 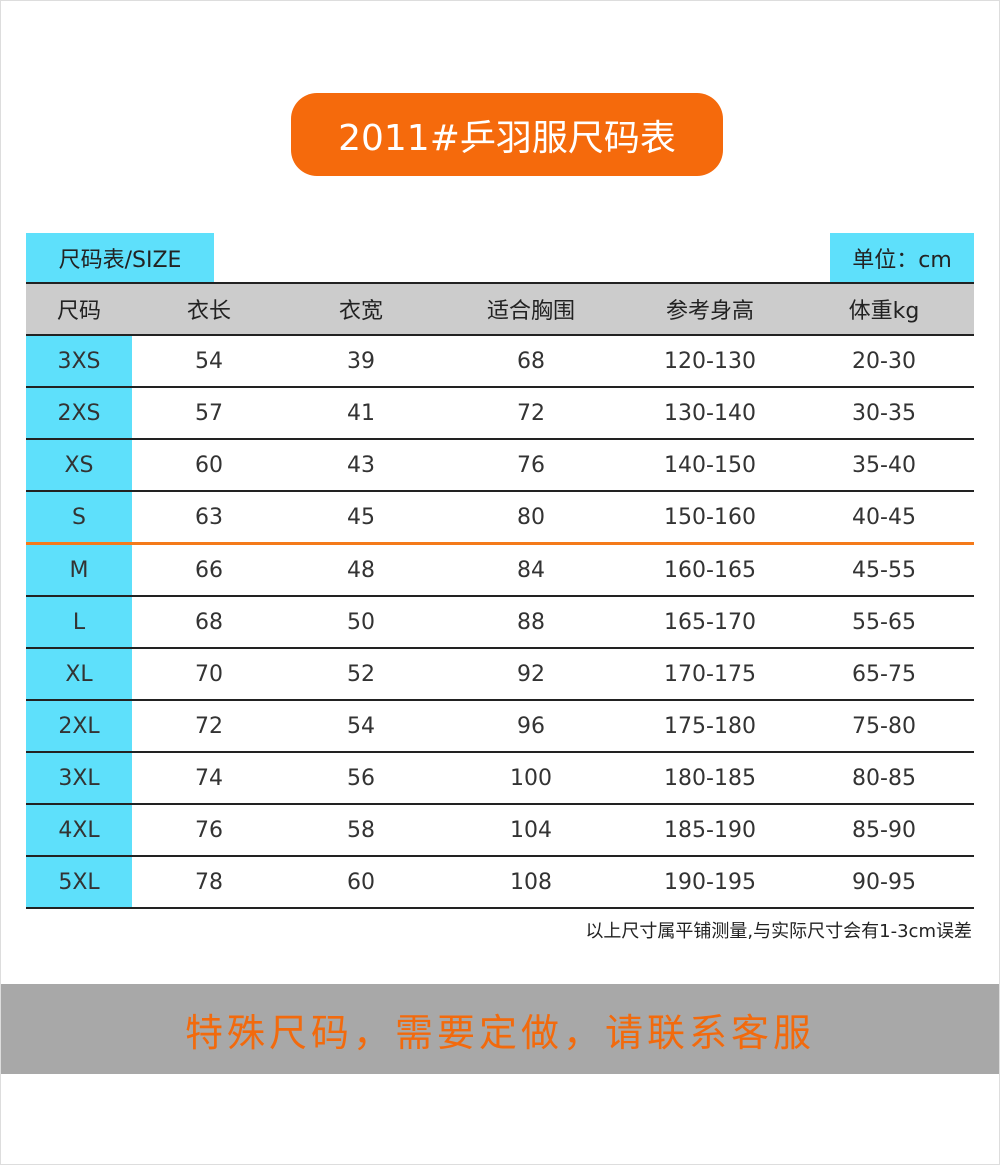 What do you see at coordinates (884, 465) in the screenshot?
I see `value-cell: 35-40` at bounding box center [884, 465].